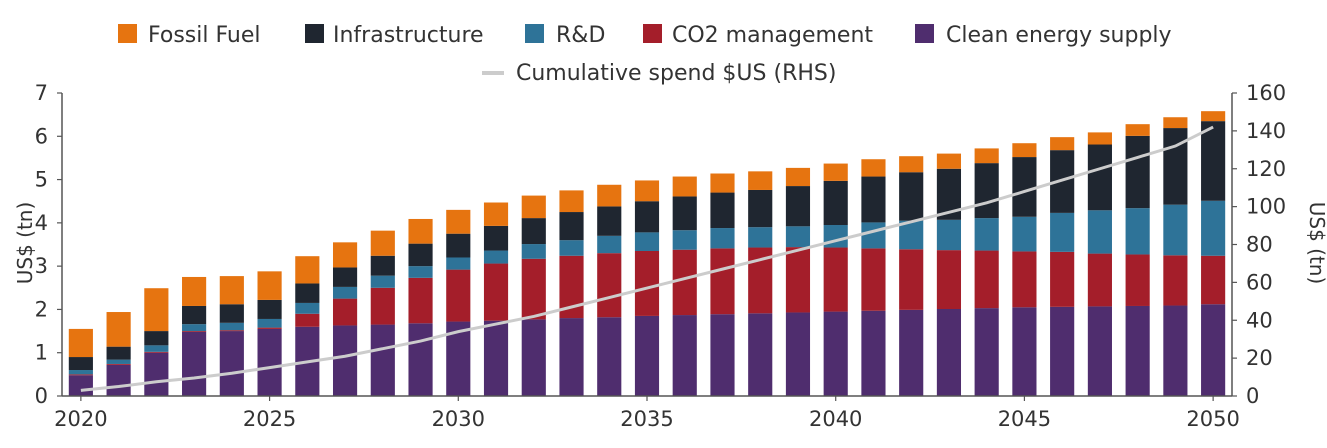 The image size is (1327, 448). What do you see at coordinates (533, 231) in the screenshot?
I see `bar-infrastructure-2032` at bounding box center [533, 231].